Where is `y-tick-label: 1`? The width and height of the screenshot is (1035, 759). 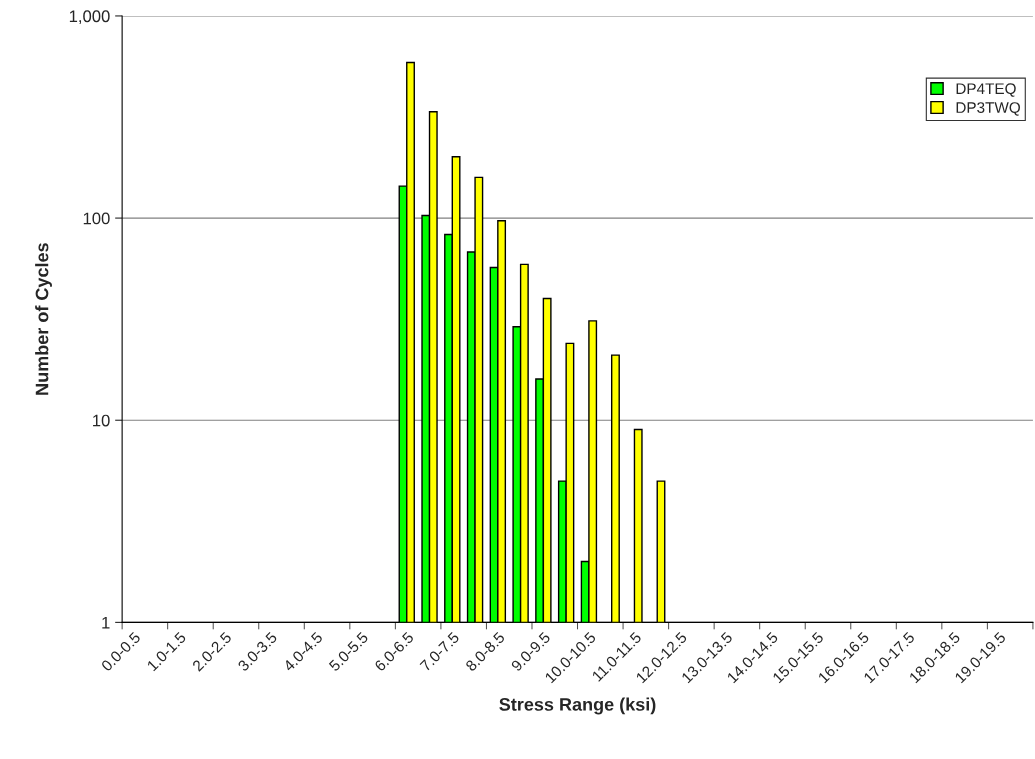
y-tick-label: 1 is located at coordinates (106, 622).